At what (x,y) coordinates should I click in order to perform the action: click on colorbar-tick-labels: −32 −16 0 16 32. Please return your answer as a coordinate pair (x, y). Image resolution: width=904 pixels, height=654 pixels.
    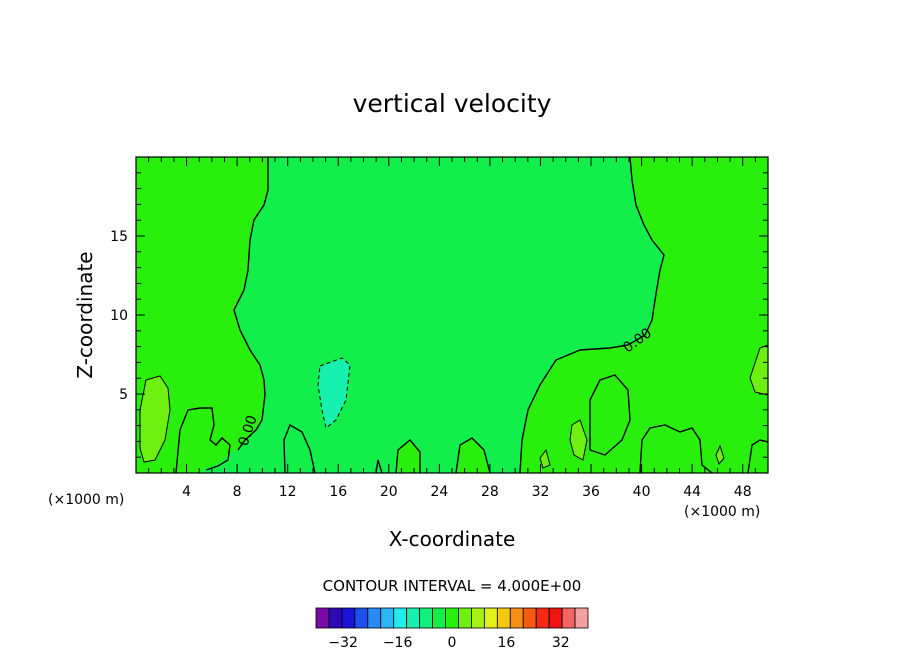
    Looking at the image, I should click on (448, 643).